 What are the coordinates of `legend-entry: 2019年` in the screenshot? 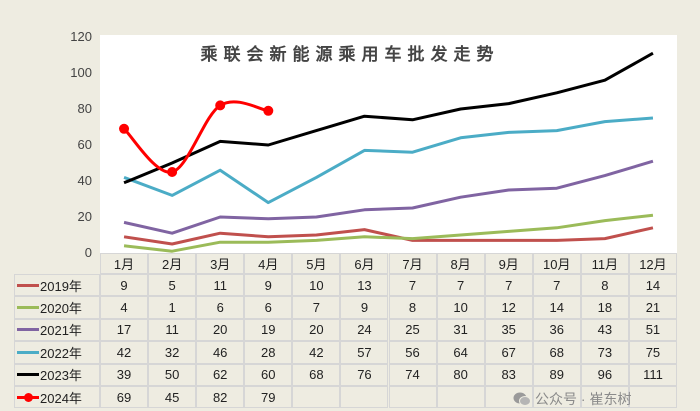 It's located at (57, 285).